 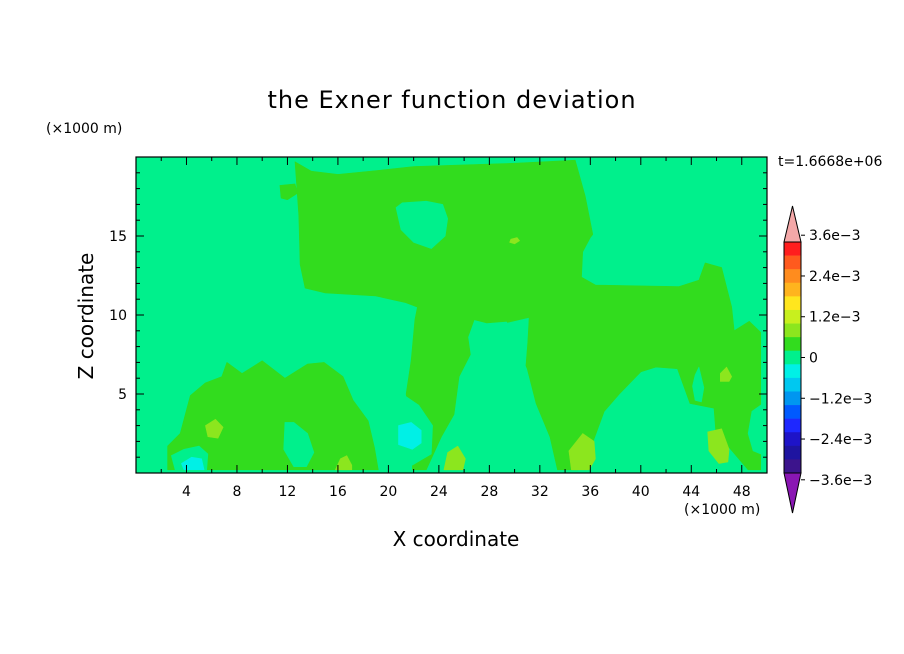 What do you see at coordinates (691, 492) in the screenshot?
I see `x-tick-label: 44` at bounding box center [691, 492].